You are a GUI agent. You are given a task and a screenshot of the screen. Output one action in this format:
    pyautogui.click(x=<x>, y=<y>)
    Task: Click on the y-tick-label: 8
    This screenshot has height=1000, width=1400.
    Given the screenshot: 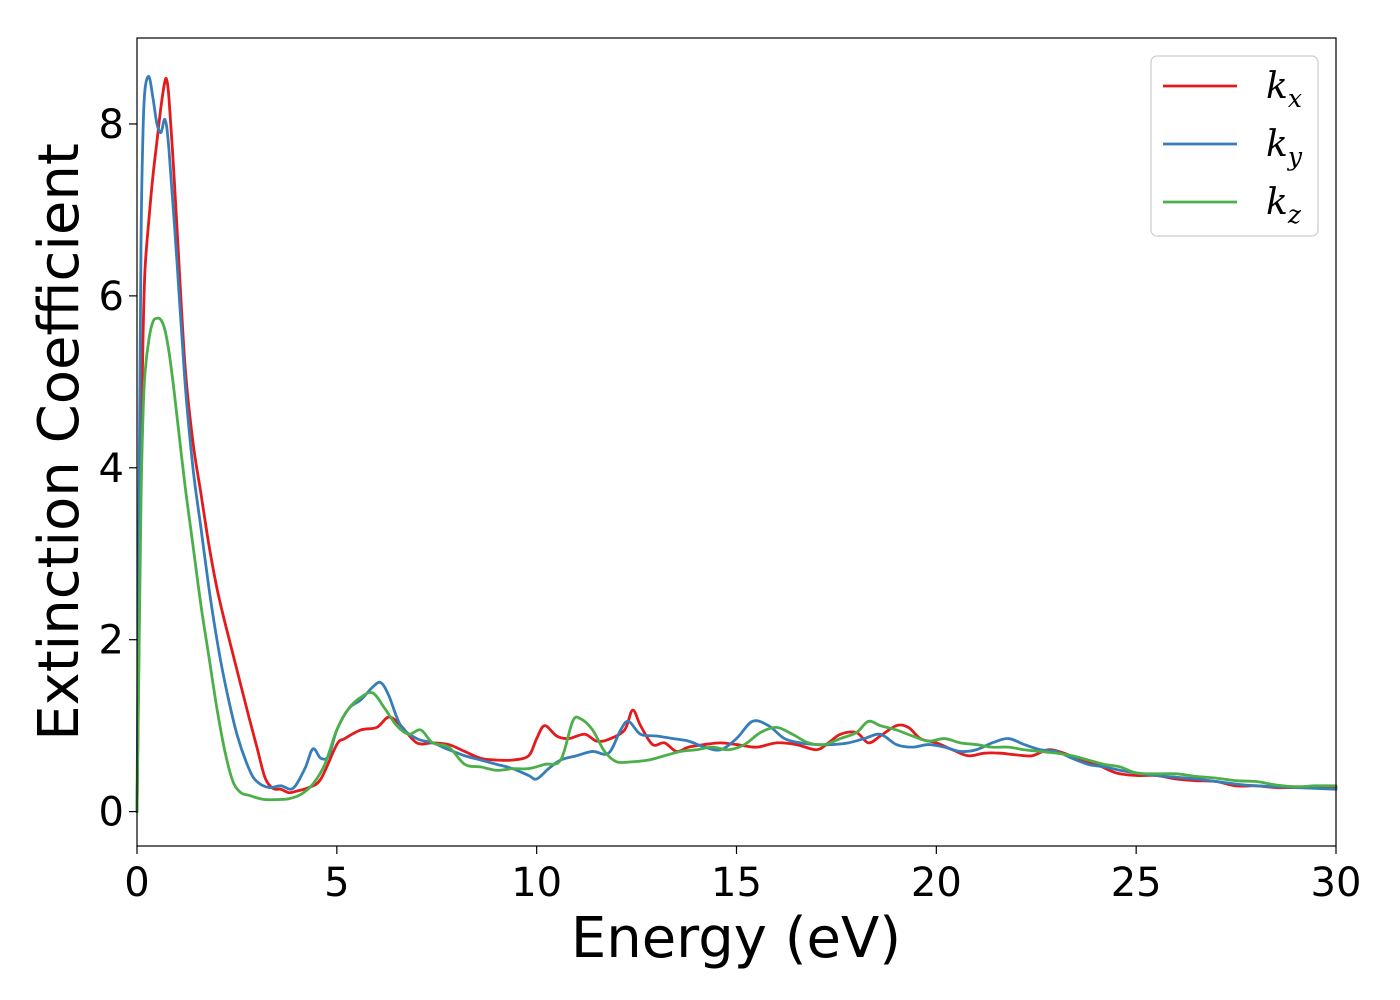 What is the action you would take?
    pyautogui.click(x=111, y=125)
    